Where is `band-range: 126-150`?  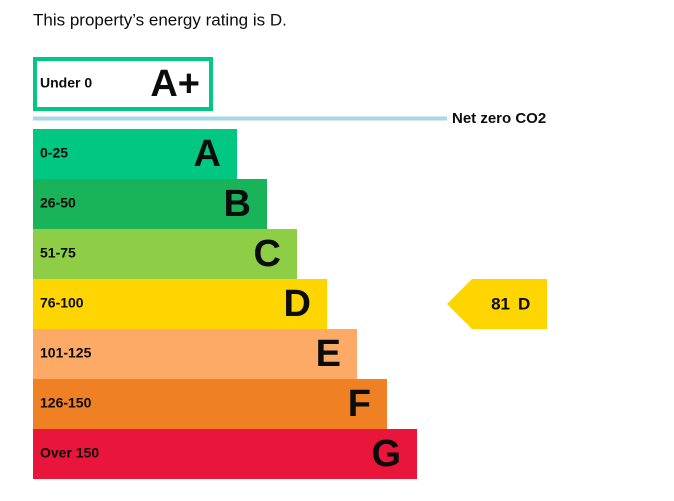
band-range: 126-150 is located at coordinates (66, 403).